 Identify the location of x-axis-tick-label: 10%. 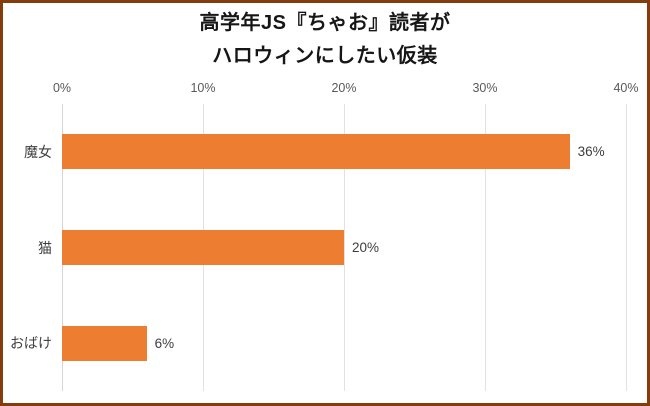
(203, 88).